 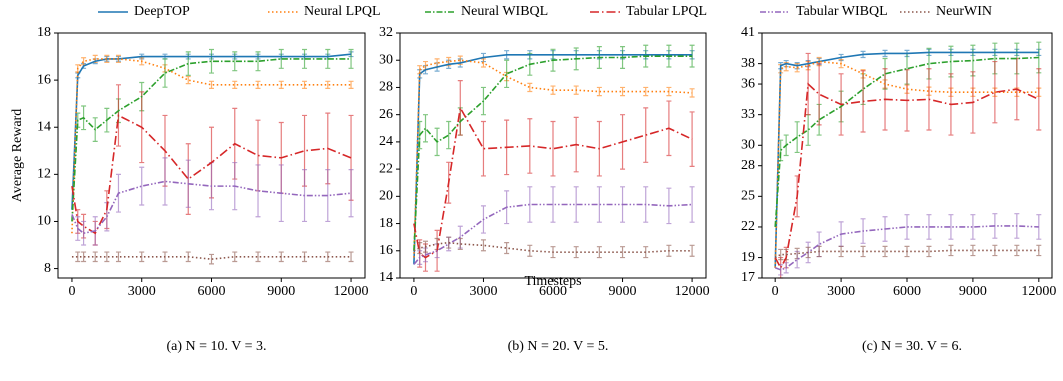 What do you see at coordinates (216, 346) in the screenshot?
I see `caption: (a) N = 10. V = 3.` at bounding box center [216, 346].